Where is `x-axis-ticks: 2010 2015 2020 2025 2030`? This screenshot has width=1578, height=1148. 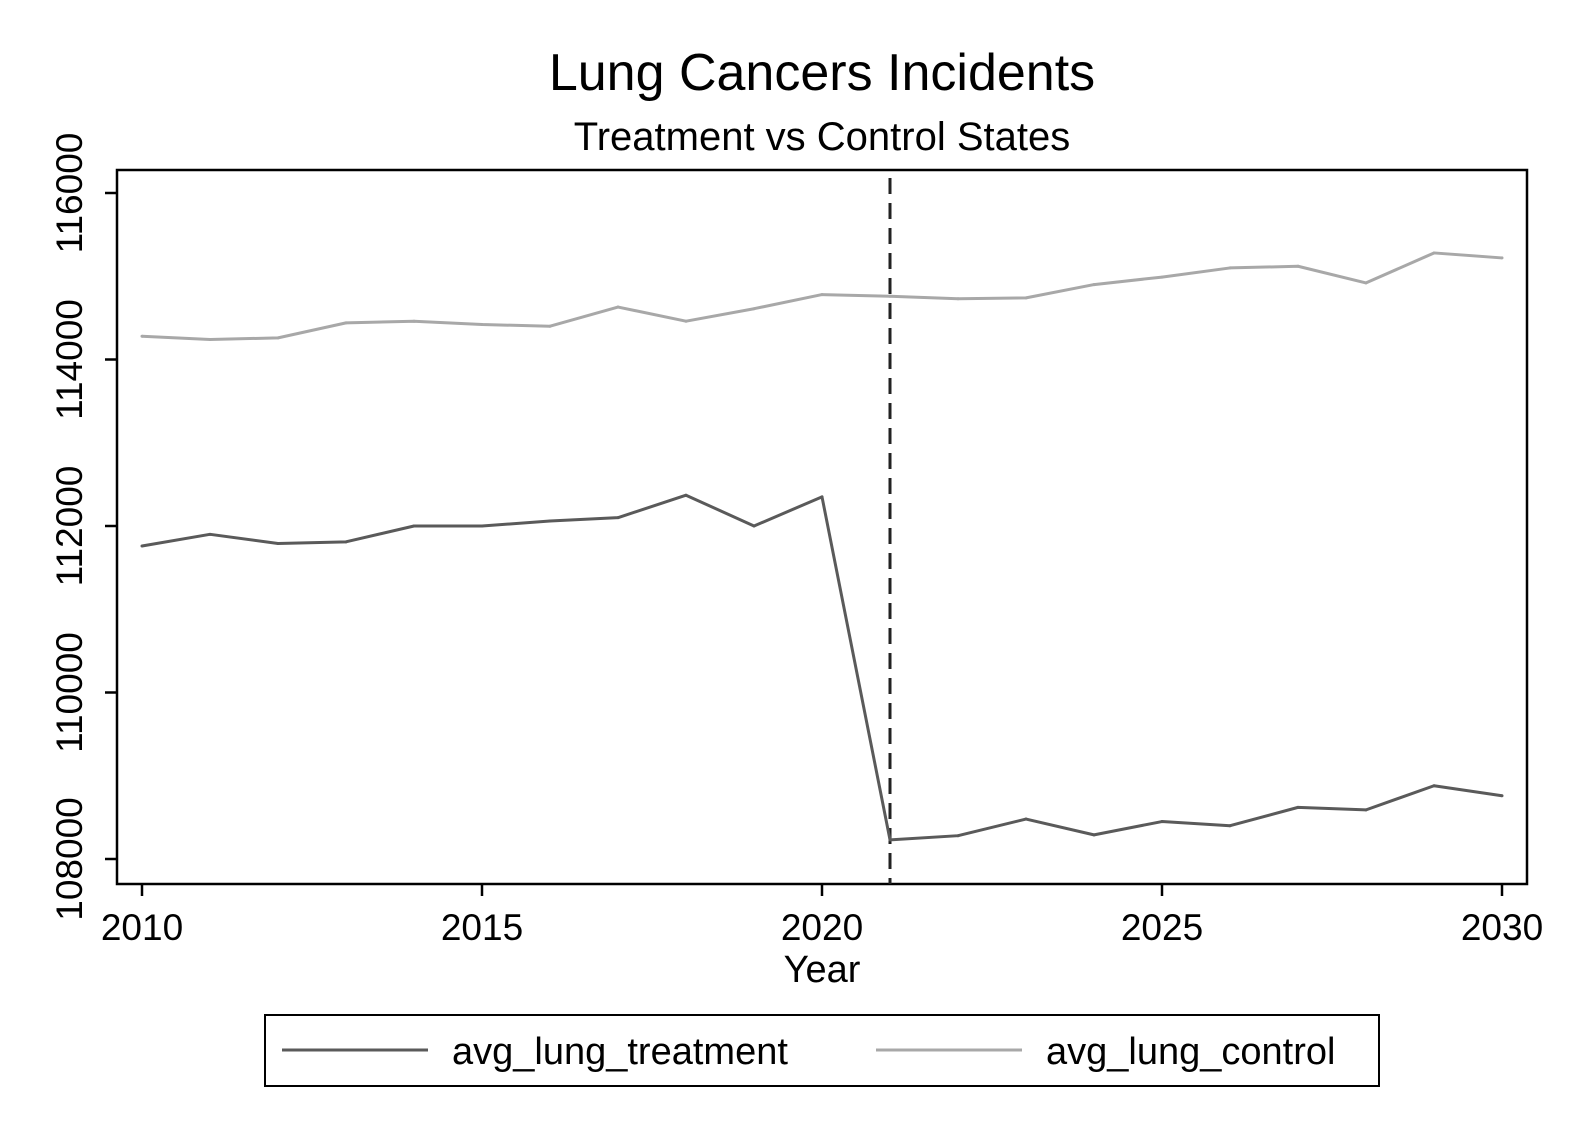
x-axis-ticks: 2010 2015 2020 2025 2030 is located at coordinates (822, 916).